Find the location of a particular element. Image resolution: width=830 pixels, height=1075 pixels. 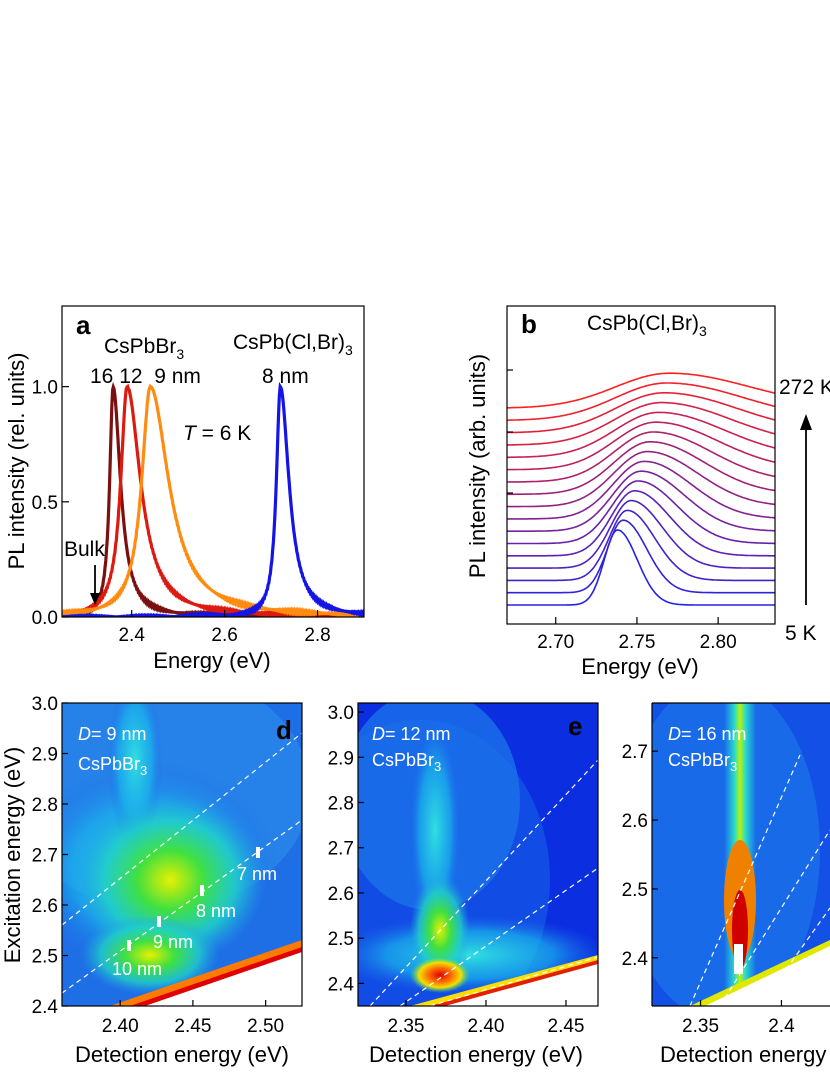

panel-a-material1: CsPbBr3 is located at coordinates (144, 348).